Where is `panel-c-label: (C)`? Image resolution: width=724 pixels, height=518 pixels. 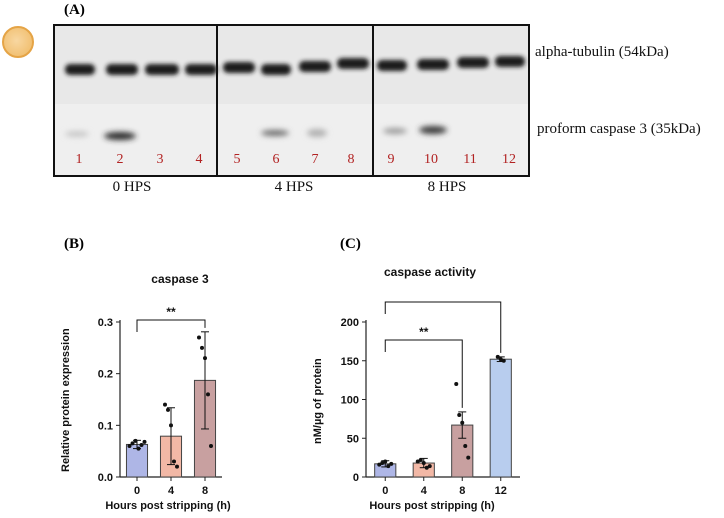
panel-c-label: (C) is located at coordinates (350, 244).